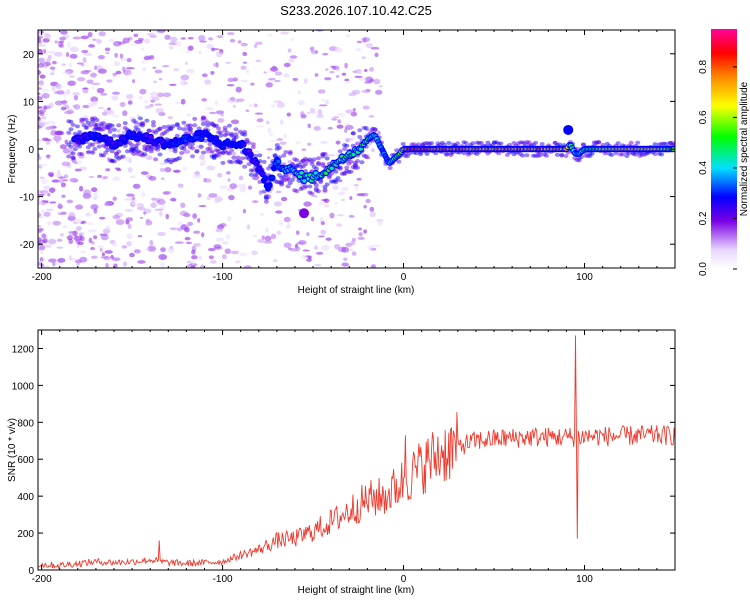 This screenshot has width=750, height=600. Describe the element at coordinates (31, 150) in the screenshot. I see `y-tick-label: 0` at that location.